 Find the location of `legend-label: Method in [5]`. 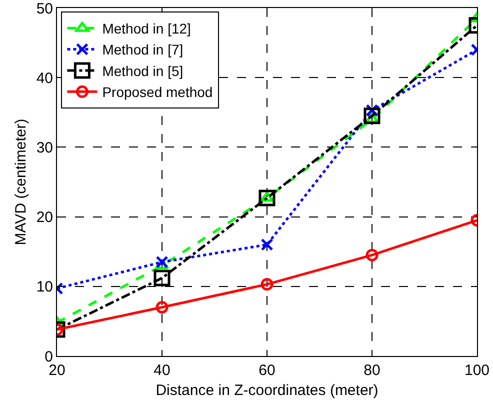

legend-label: Method in [5] is located at coordinates (143, 70).